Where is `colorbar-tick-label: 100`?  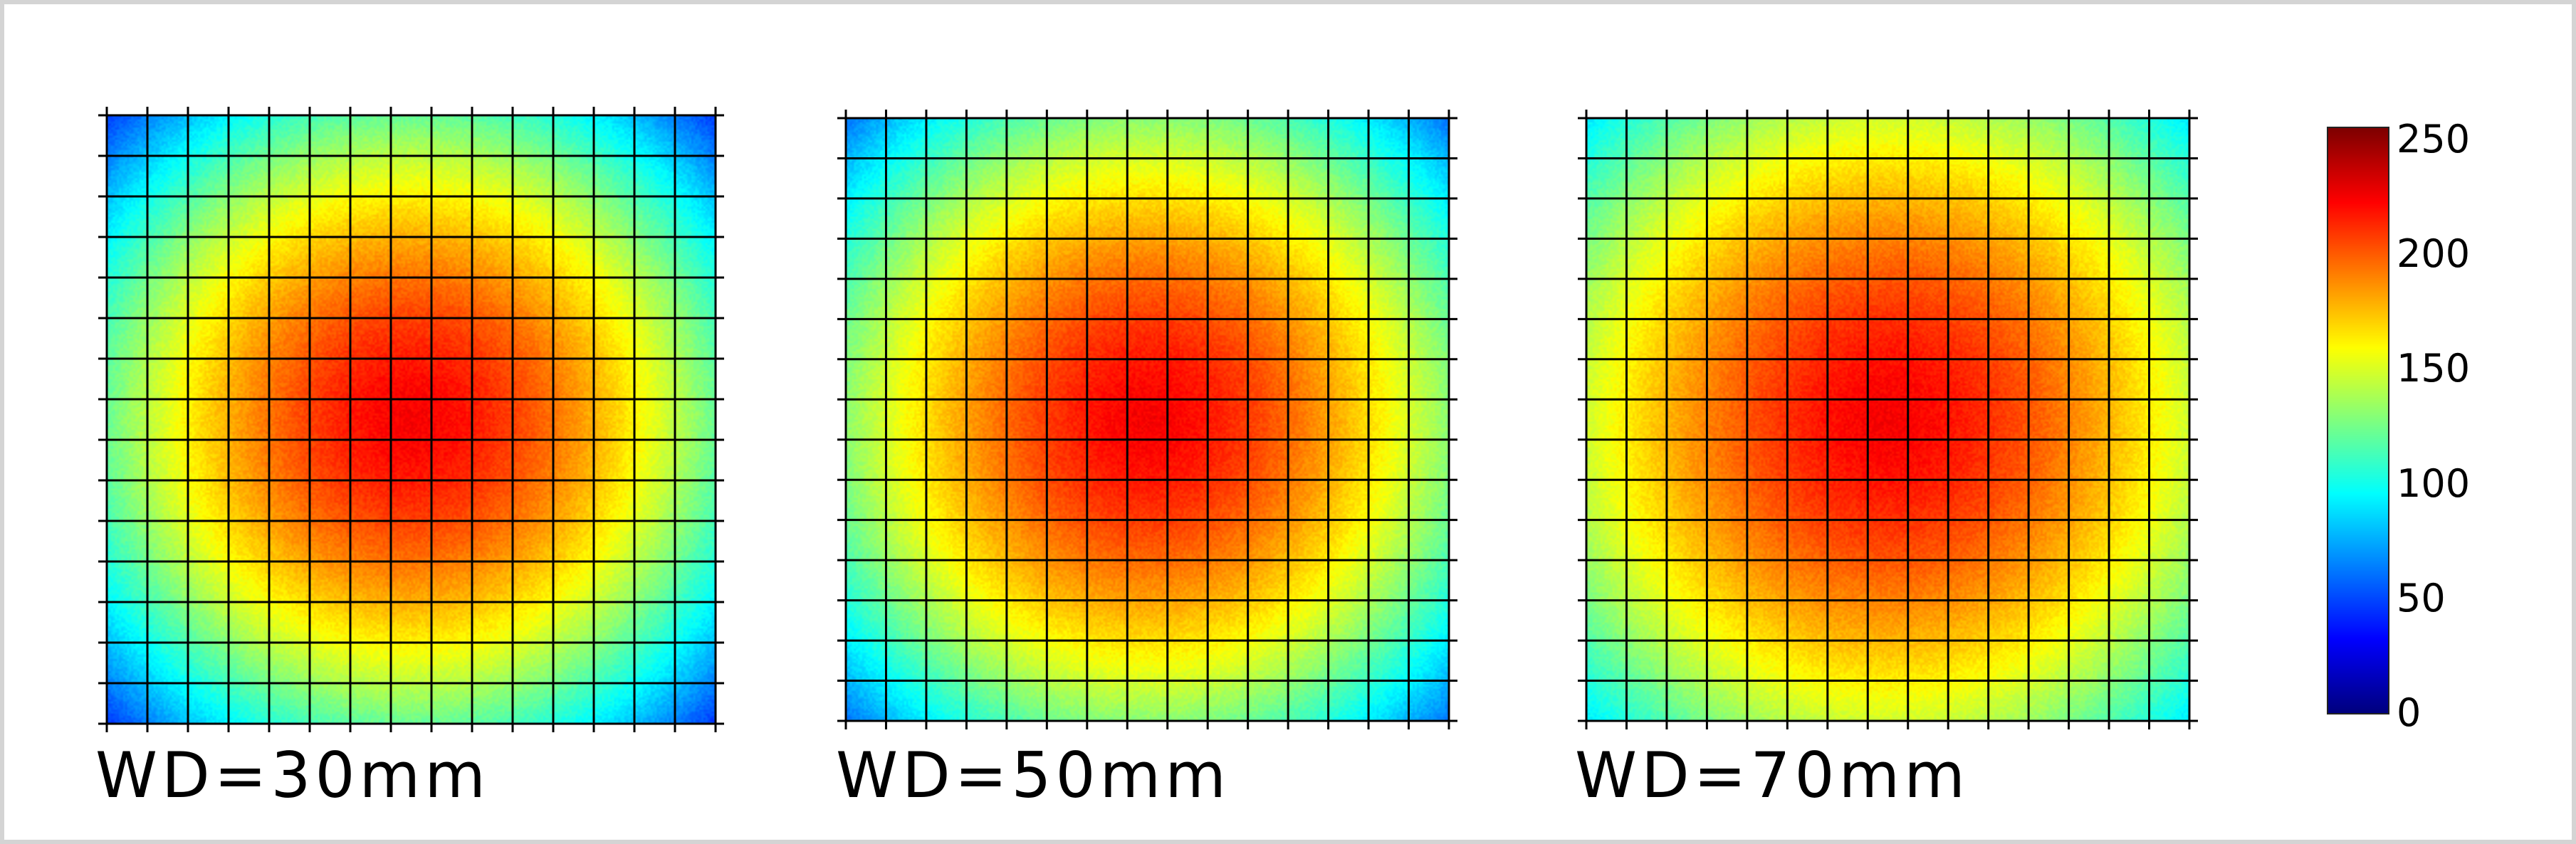
colorbar-tick-label: 100 is located at coordinates (2434, 483).